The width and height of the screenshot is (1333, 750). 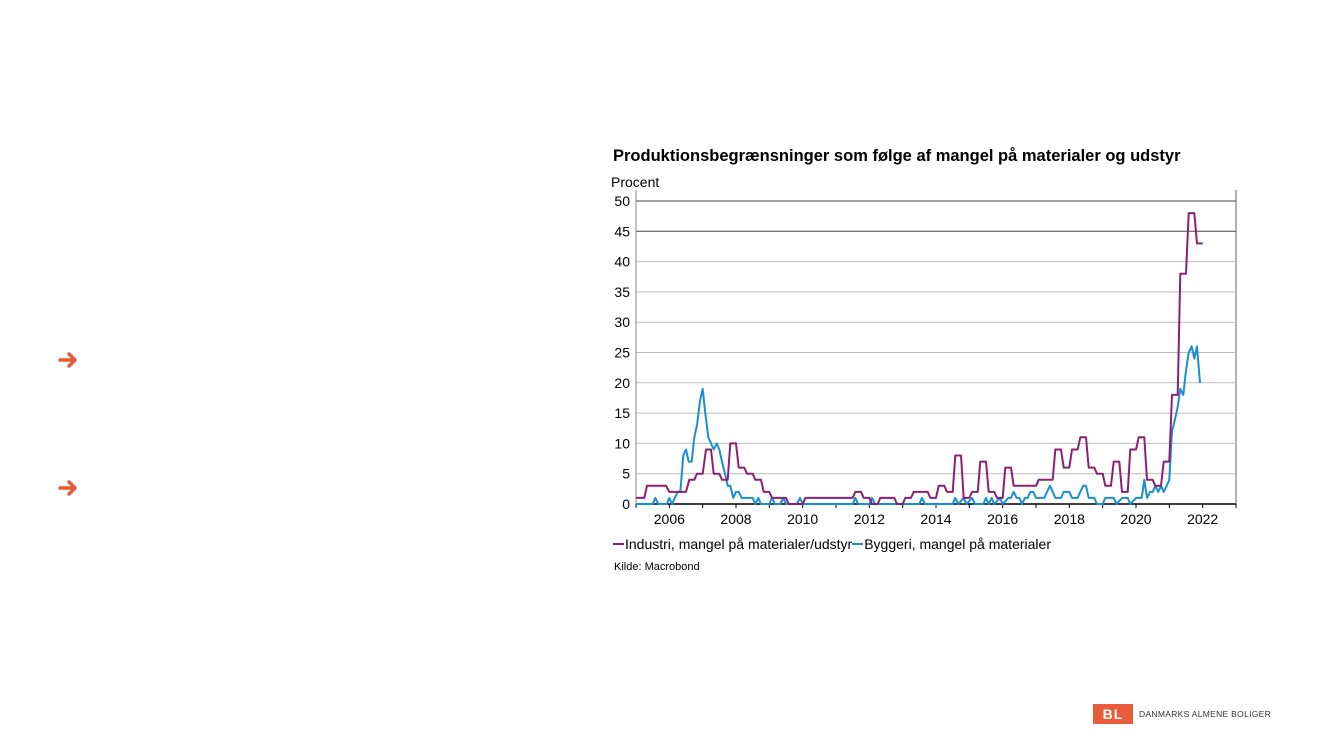 What do you see at coordinates (622, 322) in the screenshot?
I see `y-tick-label: 30` at bounding box center [622, 322].